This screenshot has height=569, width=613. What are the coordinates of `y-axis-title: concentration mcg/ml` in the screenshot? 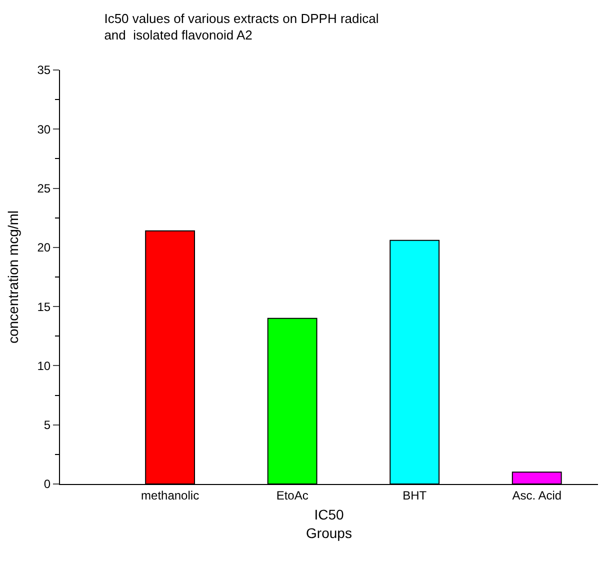 It's located at (12, 277).